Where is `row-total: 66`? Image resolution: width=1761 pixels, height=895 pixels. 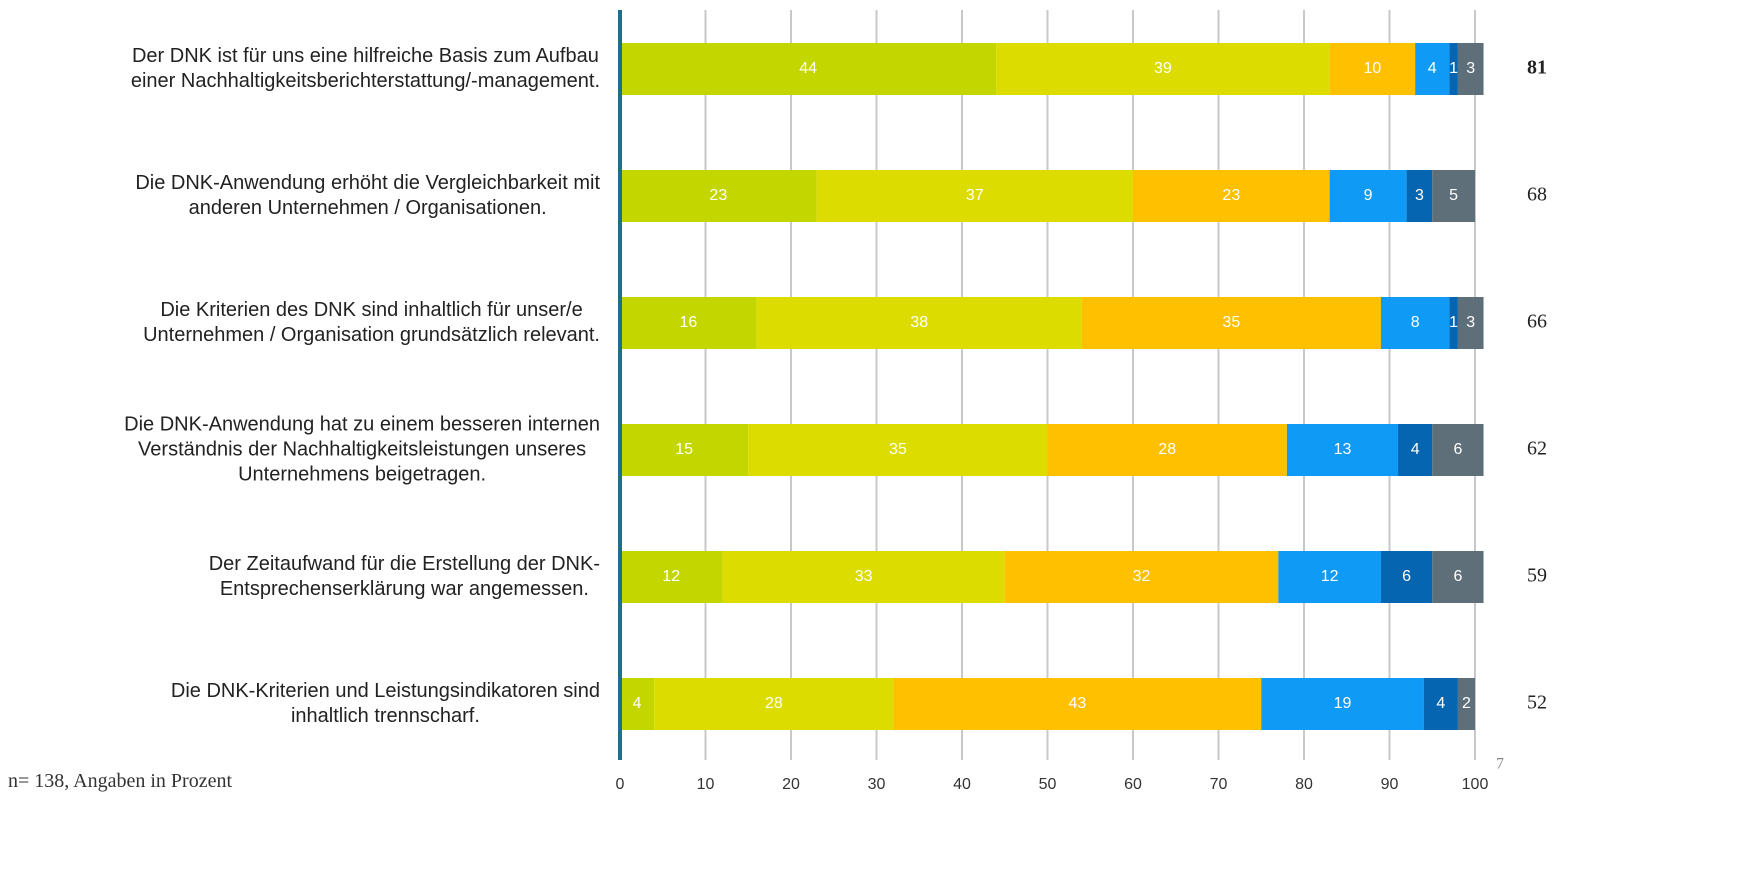 row-total: 66 is located at coordinates (1537, 322).